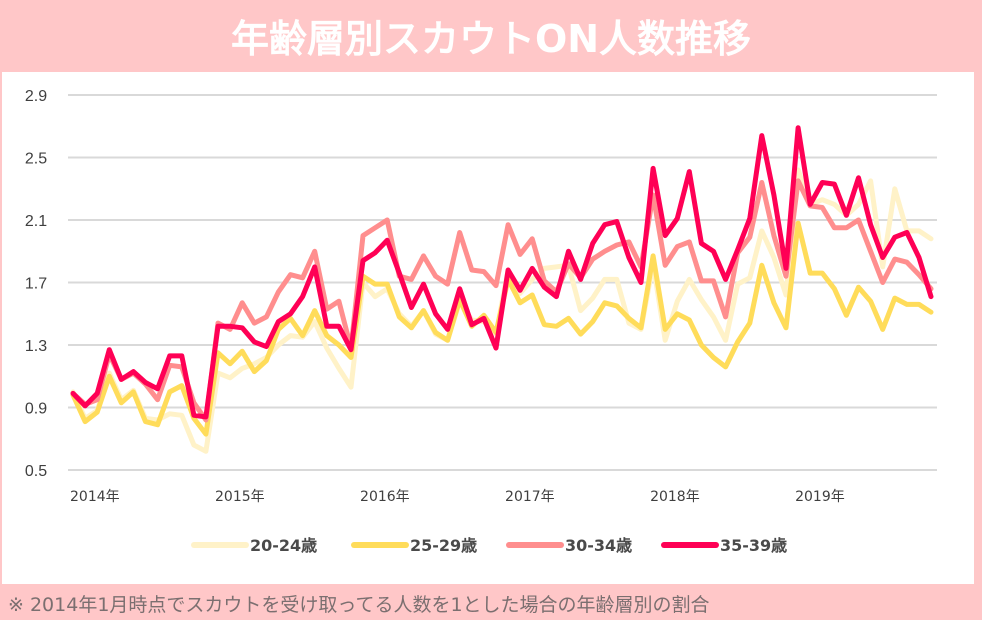  I want to click on x-axis-ticks: 2014年 2015年 2016年 2017年 2018年 2019年, so click(457, 497).